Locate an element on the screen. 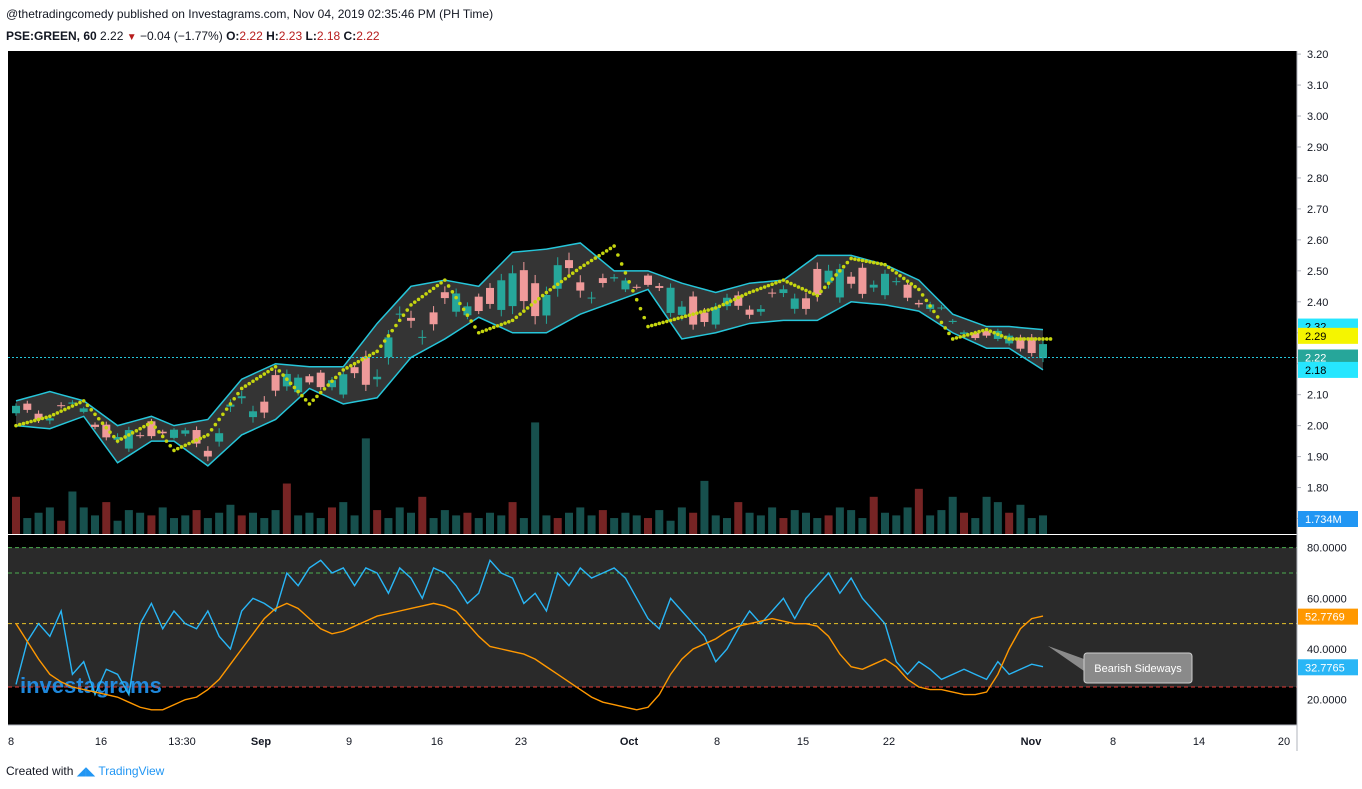  price-tick-label: 1.80 is located at coordinates (1317, 489).